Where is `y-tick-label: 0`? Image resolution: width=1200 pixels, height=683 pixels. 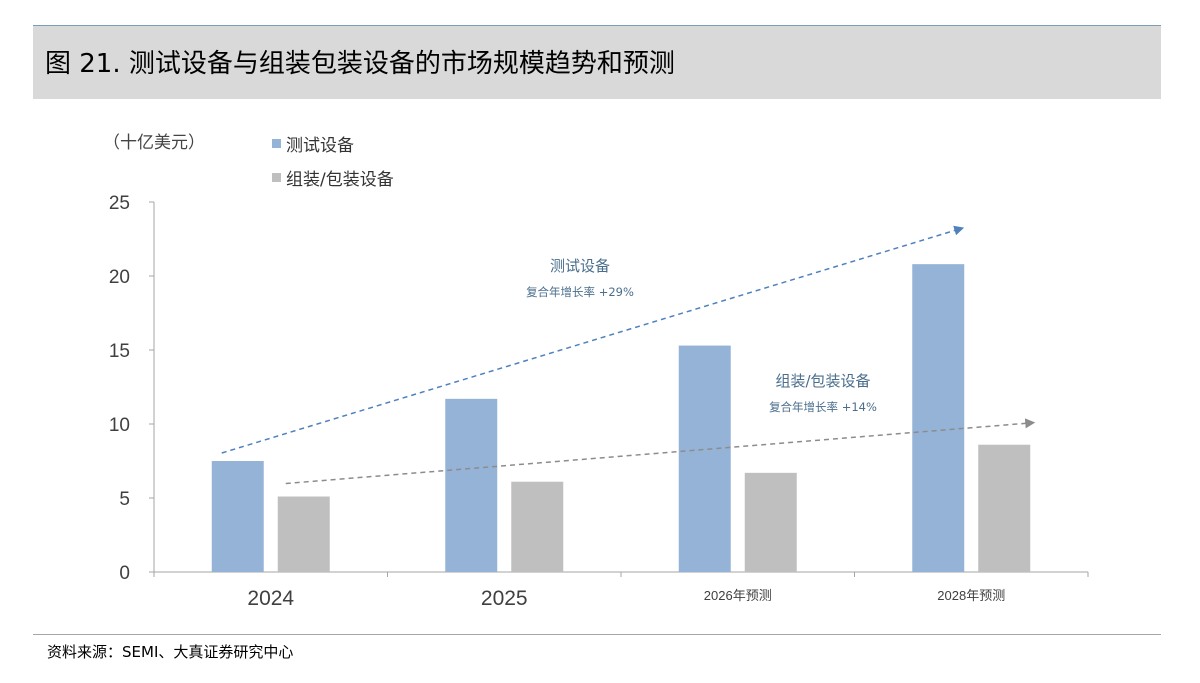
y-tick-label: 0 is located at coordinates (124, 573).